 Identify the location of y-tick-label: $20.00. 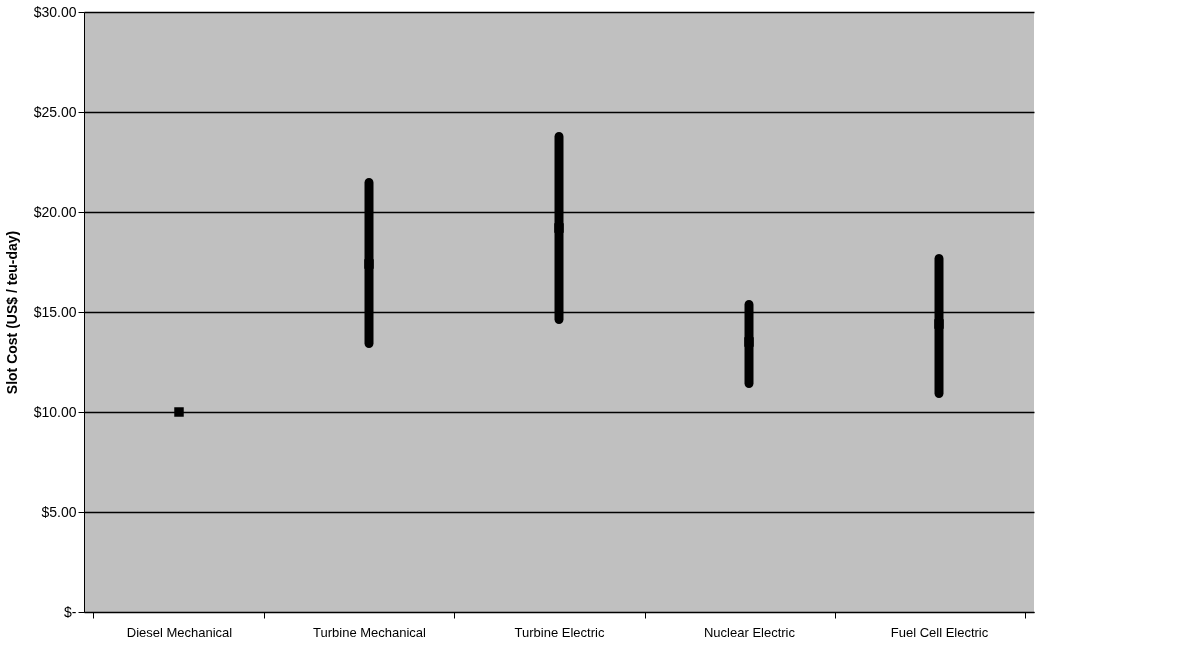
(55, 211).